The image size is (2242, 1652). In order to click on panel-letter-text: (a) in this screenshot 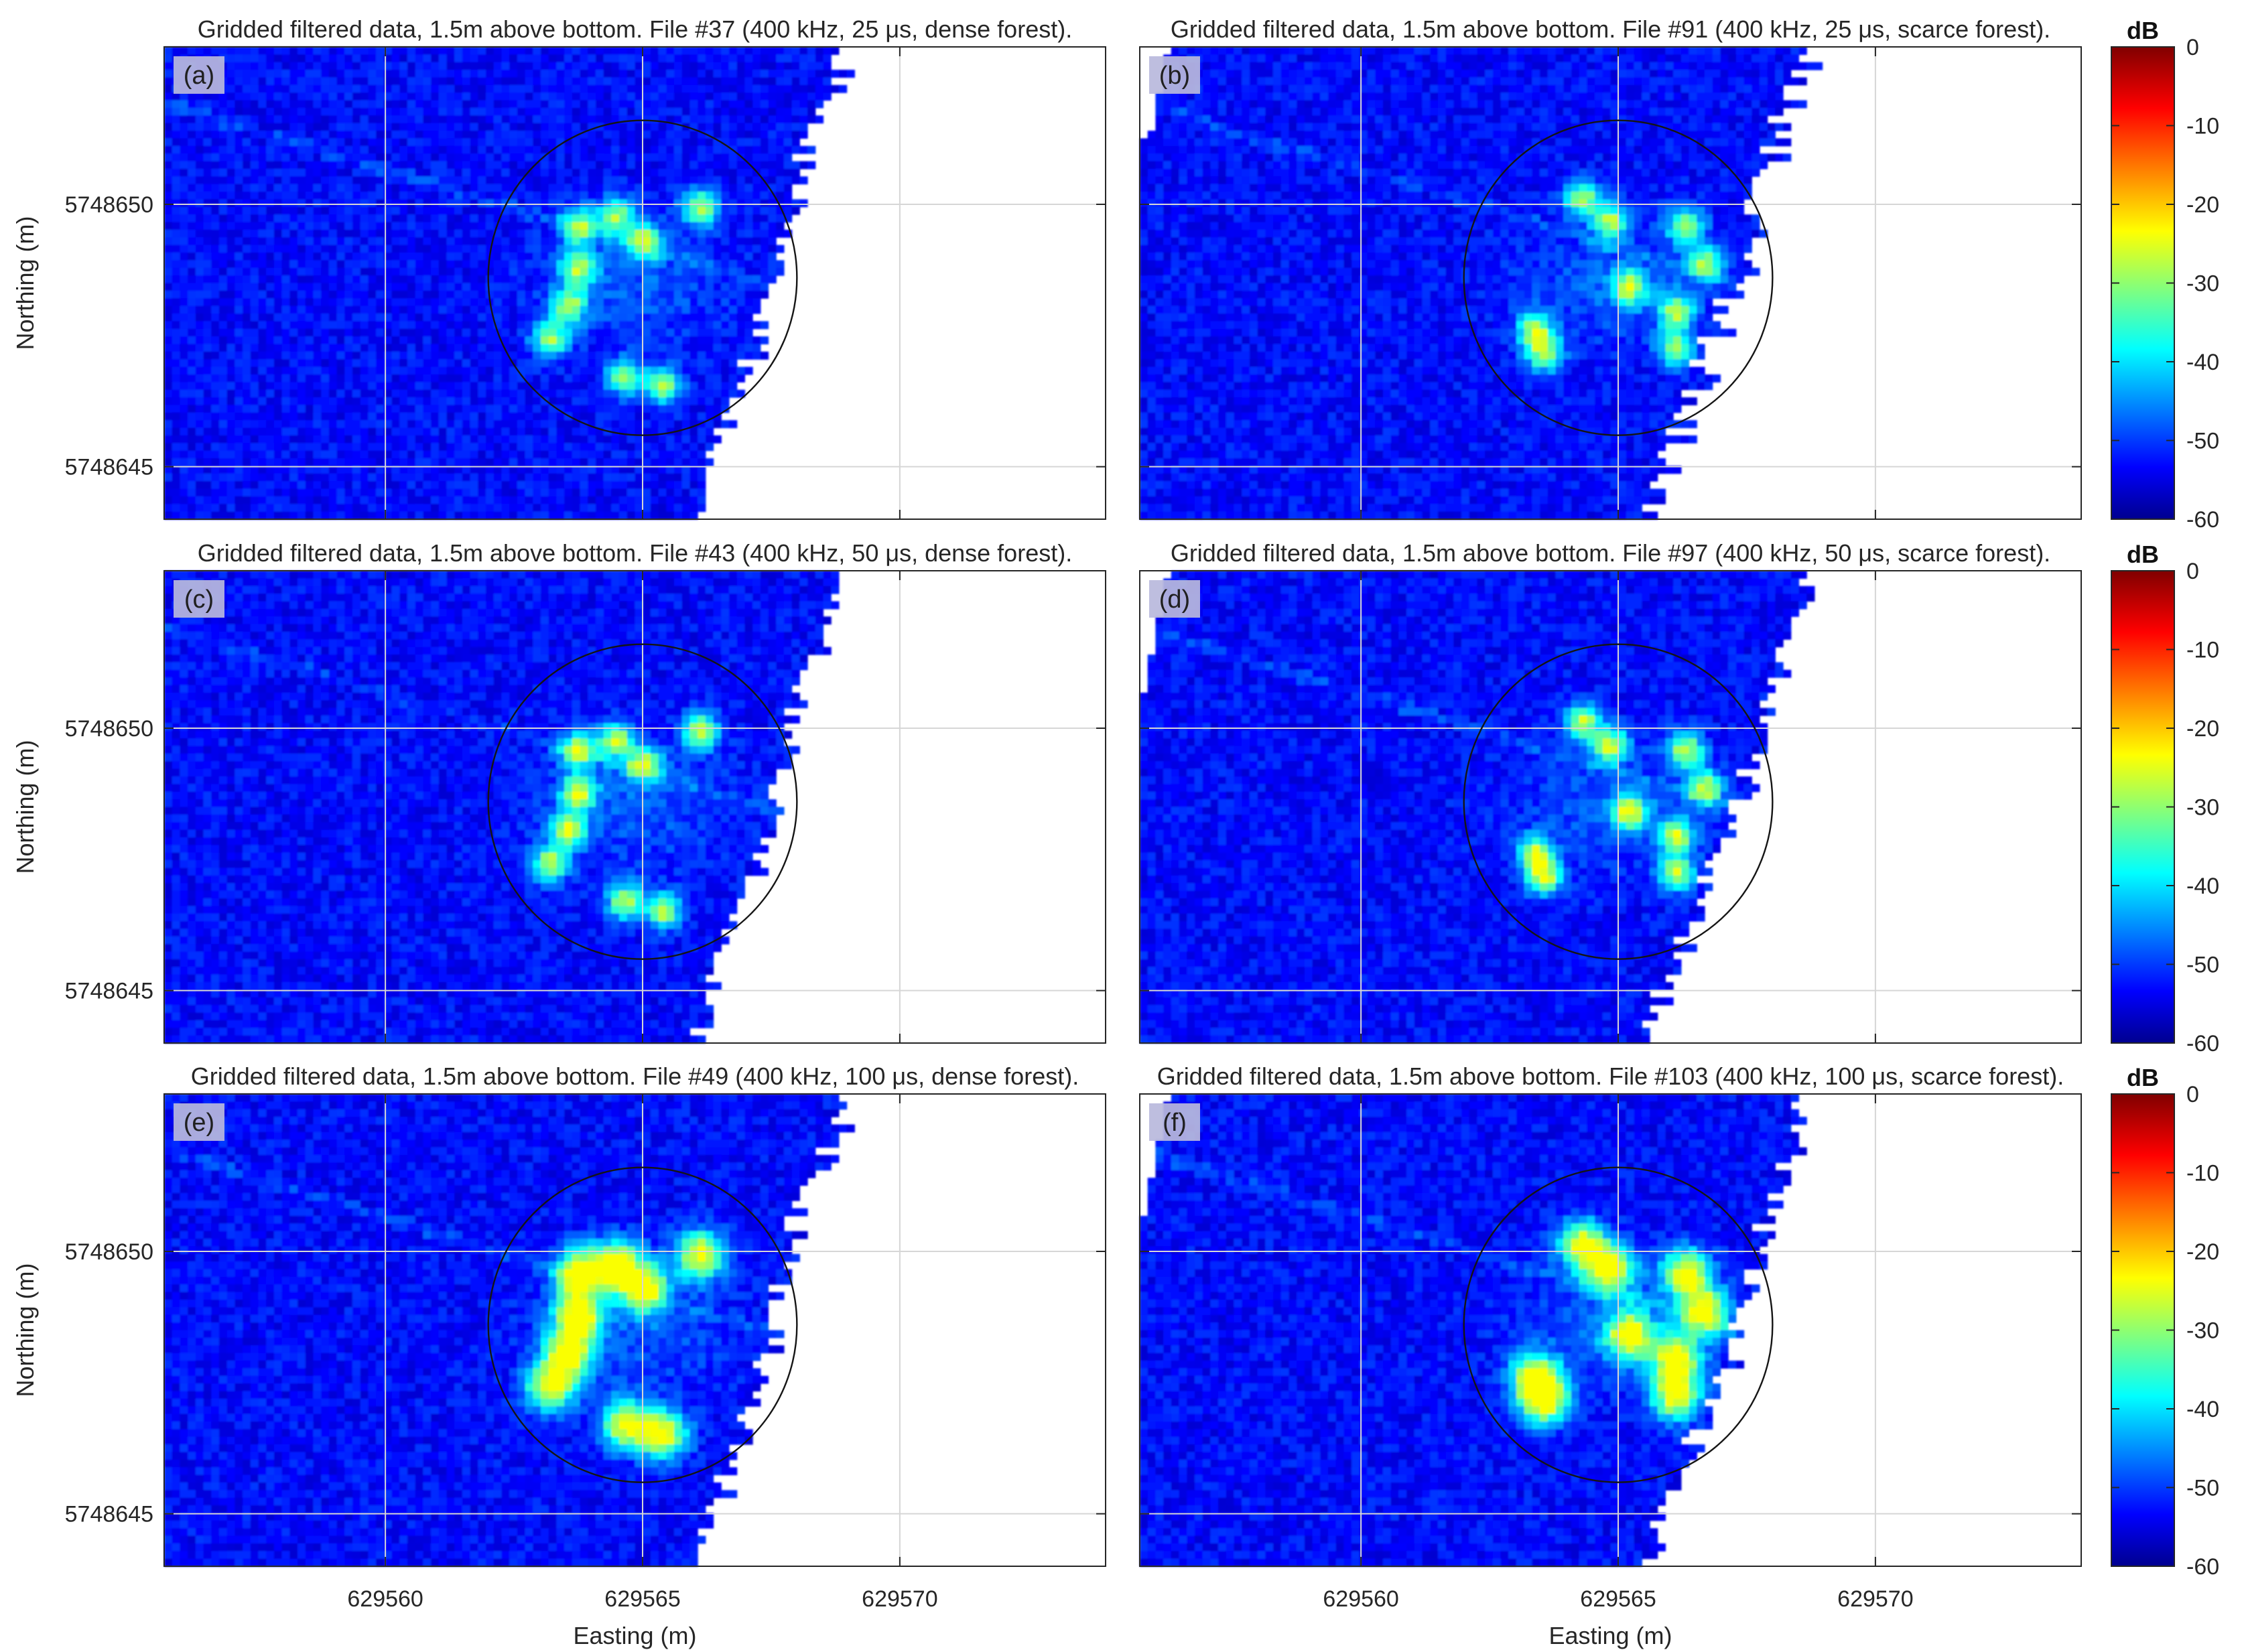, I will do `click(199, 76)`.